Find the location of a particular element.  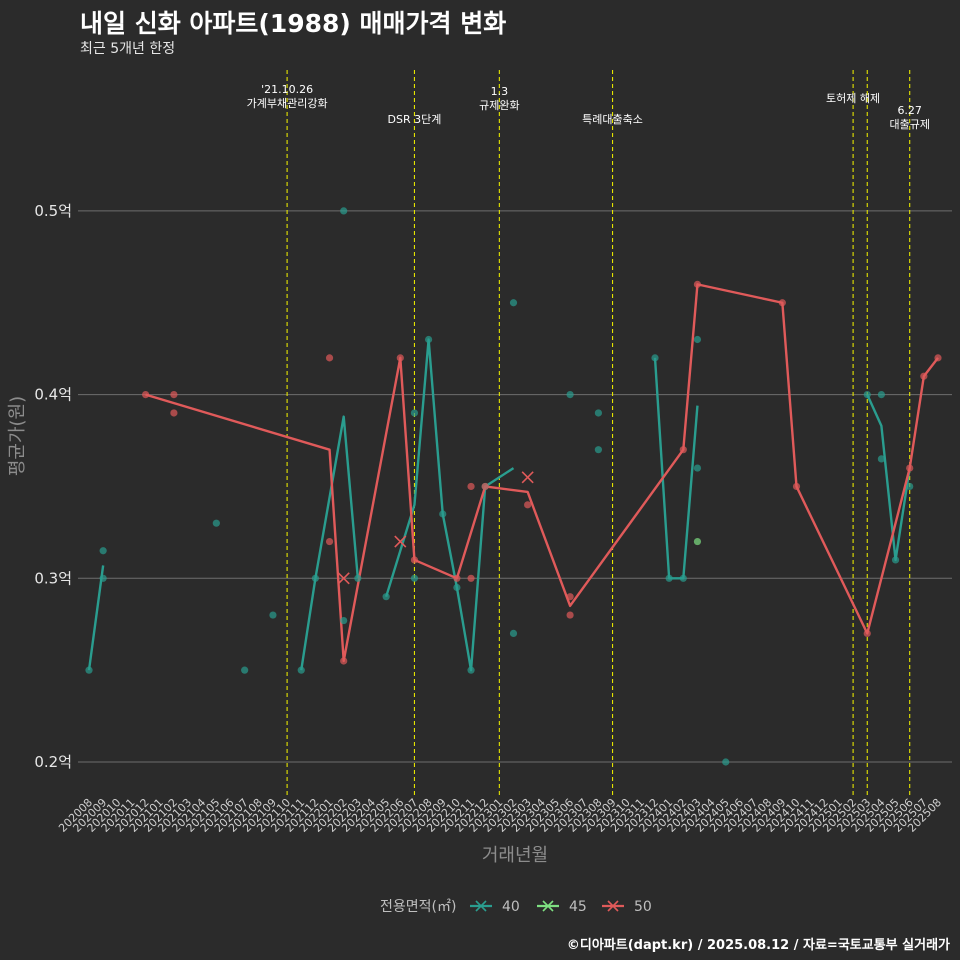

event-label: 토허제 해제 is located at coordinates (853, 98).